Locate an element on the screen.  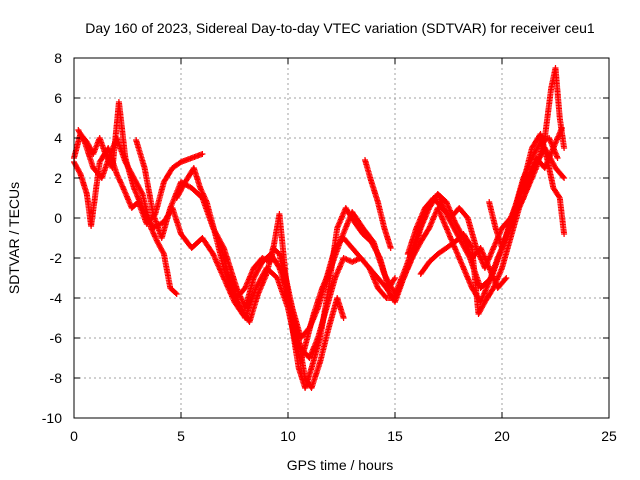
y-tick-label: 0 is located at coordinates (58, 218).